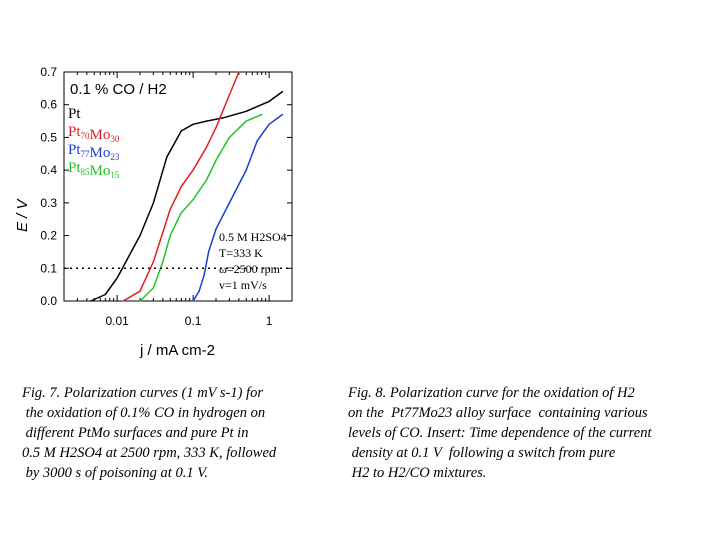 The height and width of the screenshot is (540, 720). What do you see at coordinates (48, 203) in the screenshot?
I see `y-tick-label: 0.3` at bounding box center [48, 203].